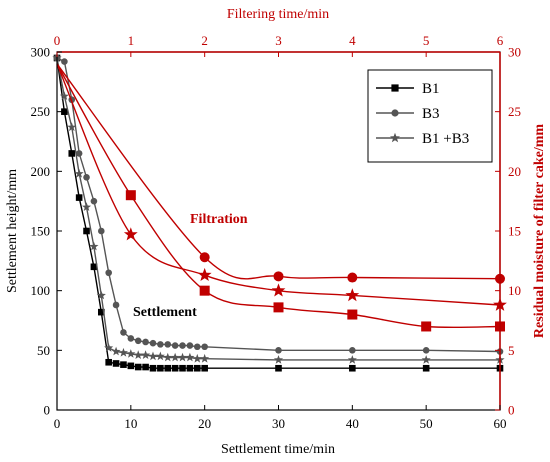 This screenshot has width=550, height=462. Describe the element at coordinates (514, 290) in the screenshot. I see `y-right-tick-label: 10` at that location.